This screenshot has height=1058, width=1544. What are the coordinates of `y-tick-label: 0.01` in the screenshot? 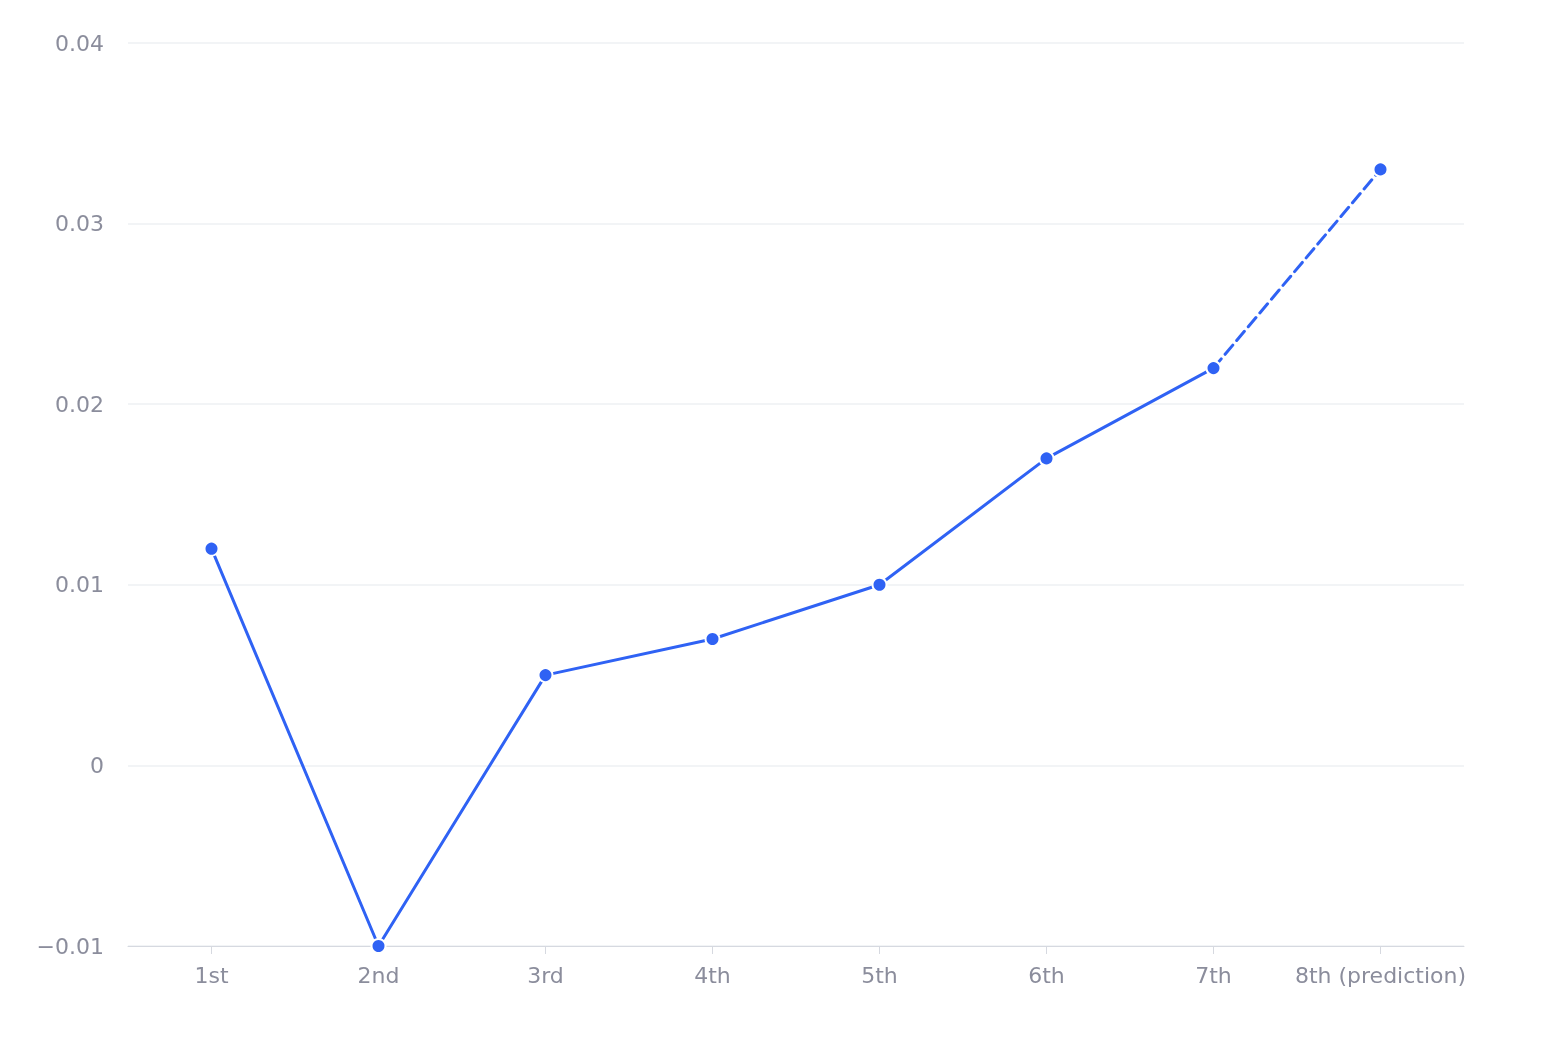 It's located at (79, 585).